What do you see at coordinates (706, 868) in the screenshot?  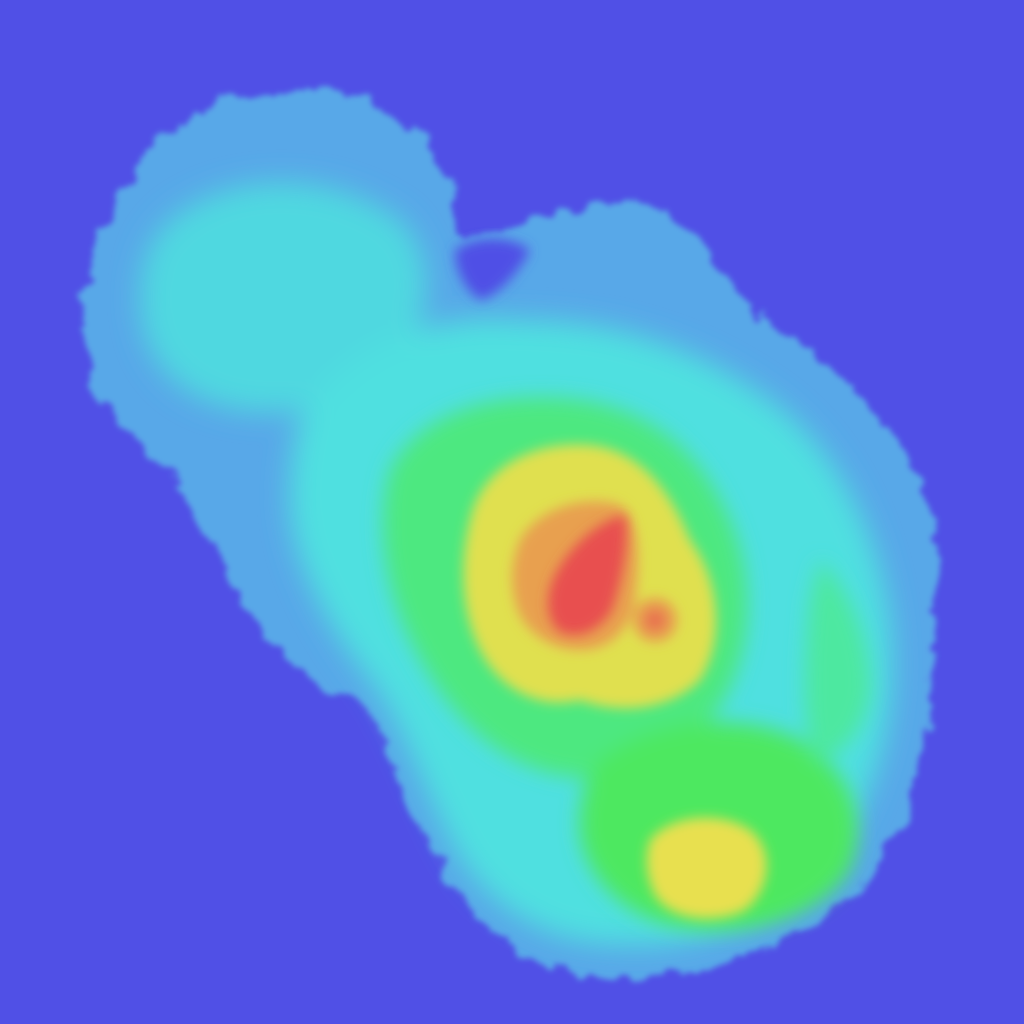 I see `high-region-southeast` at bounding box center [706, 868].